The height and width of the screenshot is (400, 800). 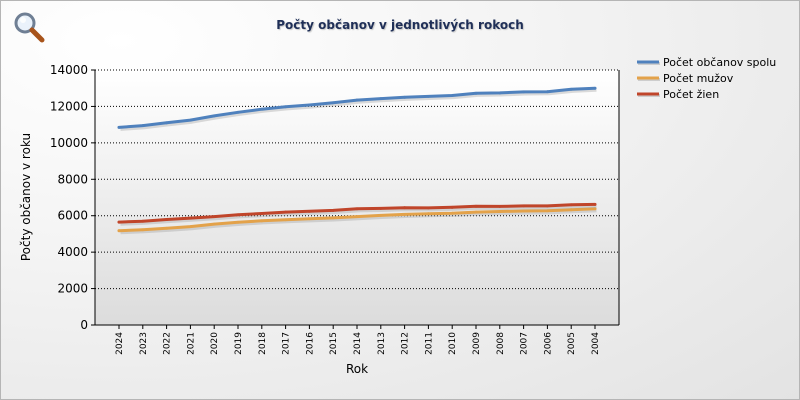 What do you see at coordinates (84, 325) in the screenshot?
I see `y-tick-label: 0` at bounding box center [84, 325].